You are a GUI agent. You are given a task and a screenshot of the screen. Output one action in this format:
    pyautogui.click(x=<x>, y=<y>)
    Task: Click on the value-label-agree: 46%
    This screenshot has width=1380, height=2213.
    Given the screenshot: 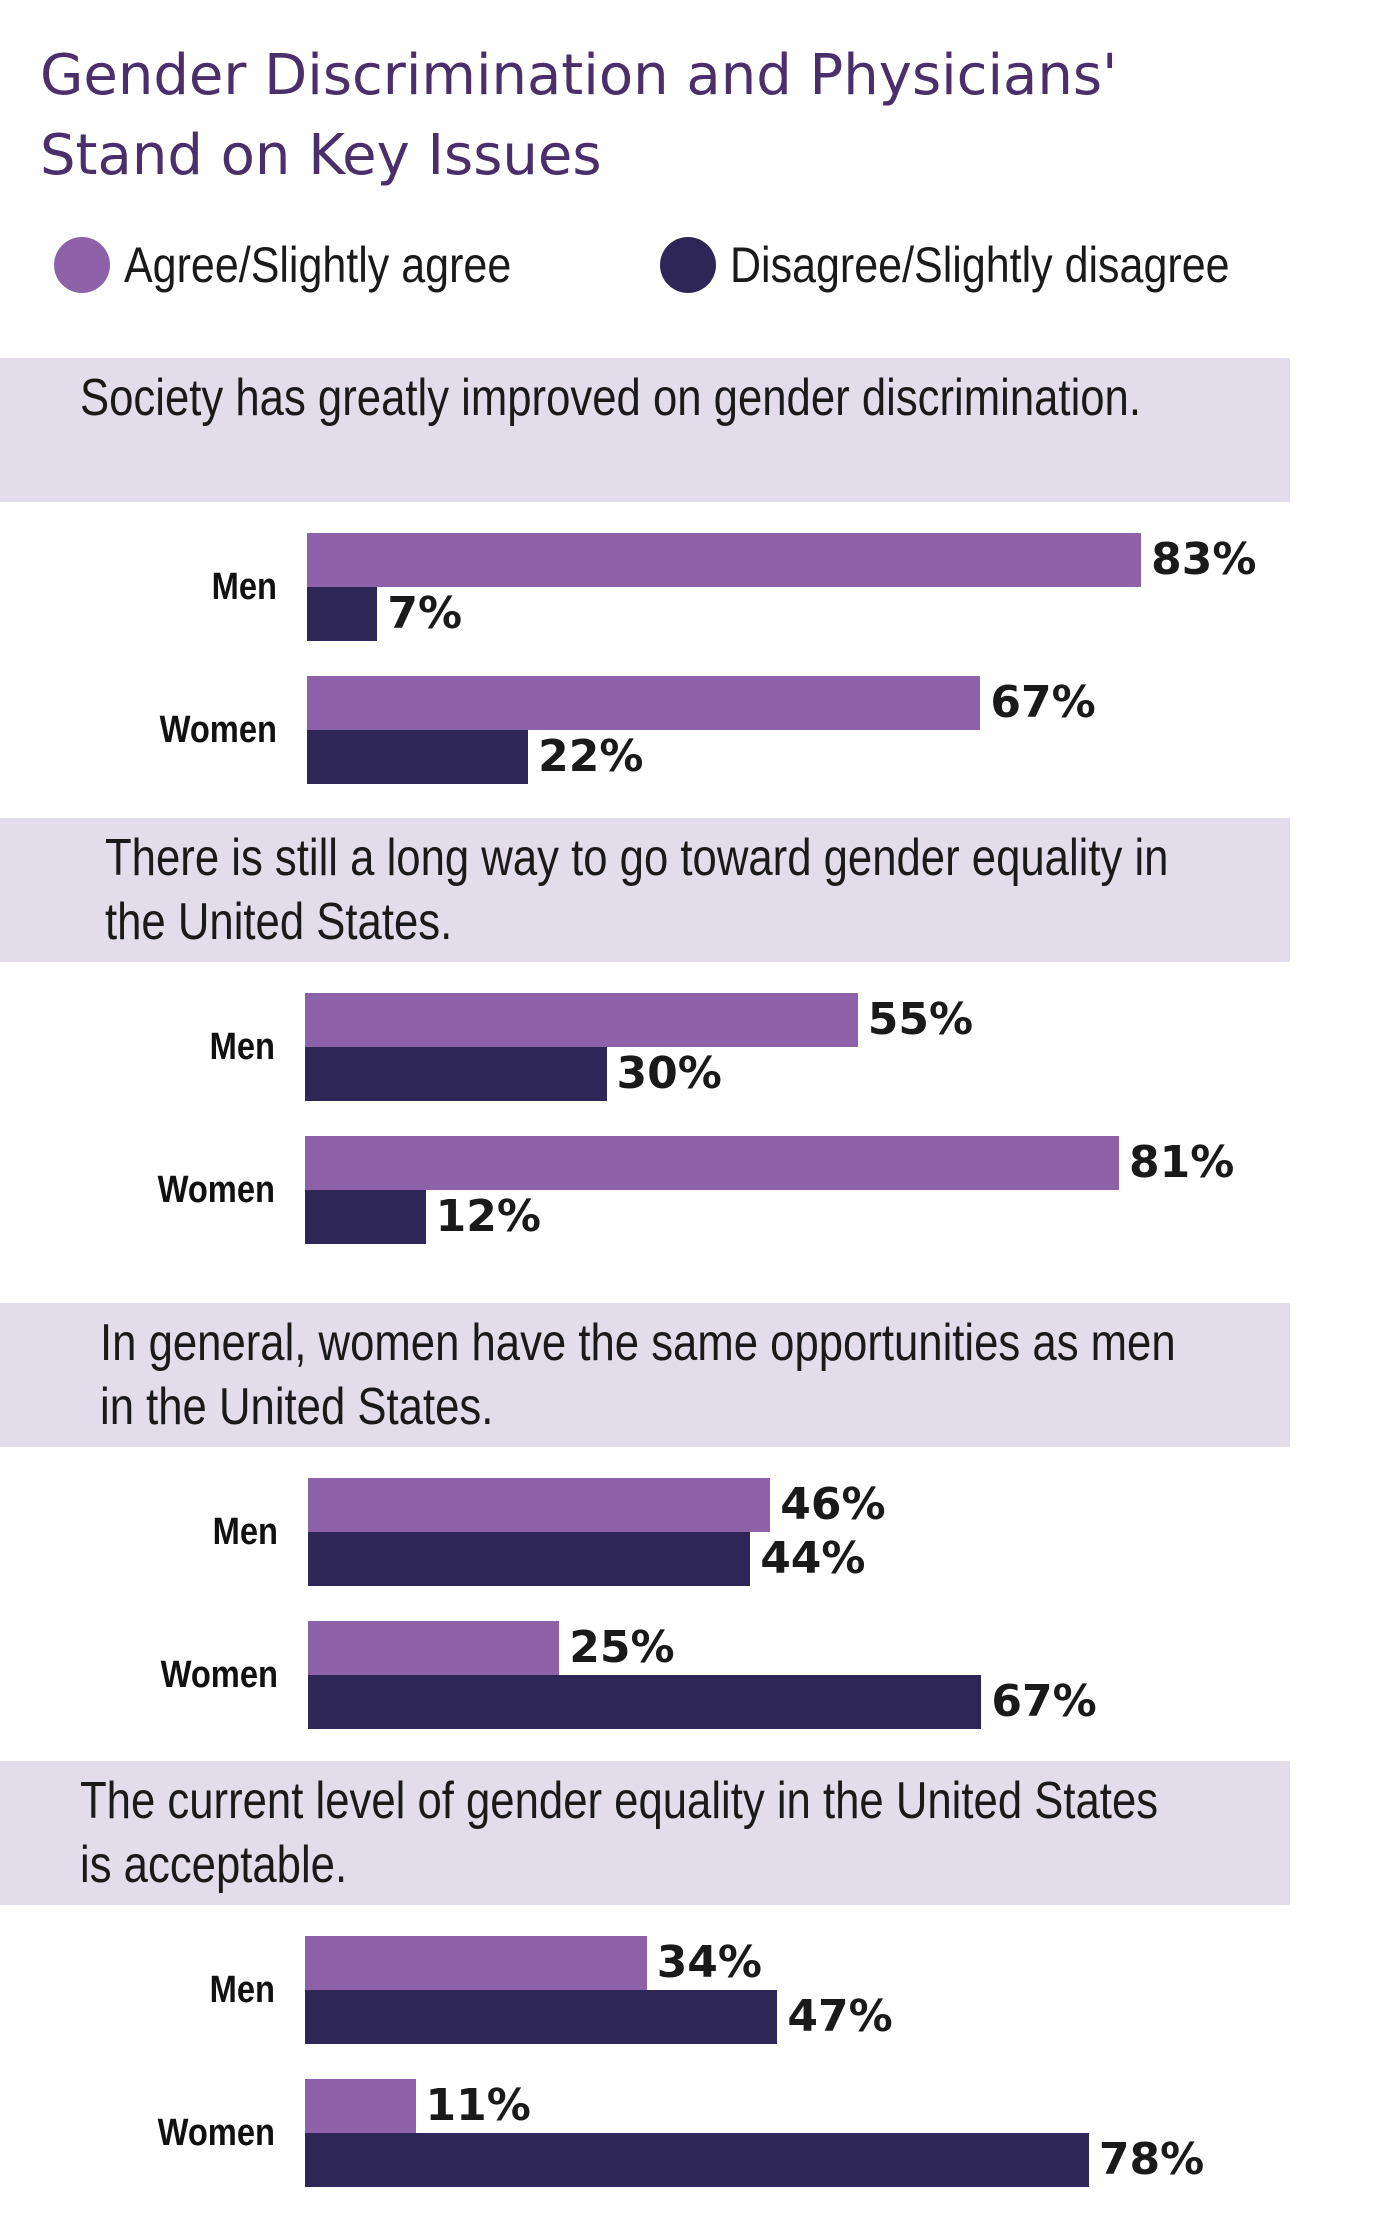 What is the action you would take?
    pyautogui.click(x=833, y=1504)
    